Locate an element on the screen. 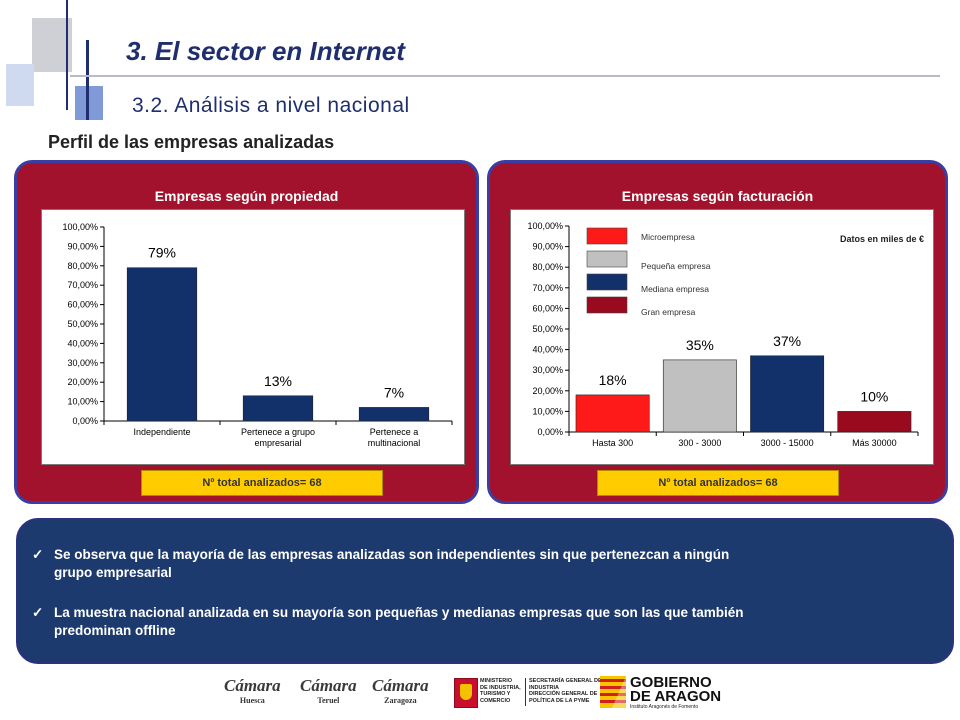 This screenshot has width=960, height=720. x-tick-label: 300 - 3000 is located at coordinates (699, 443).